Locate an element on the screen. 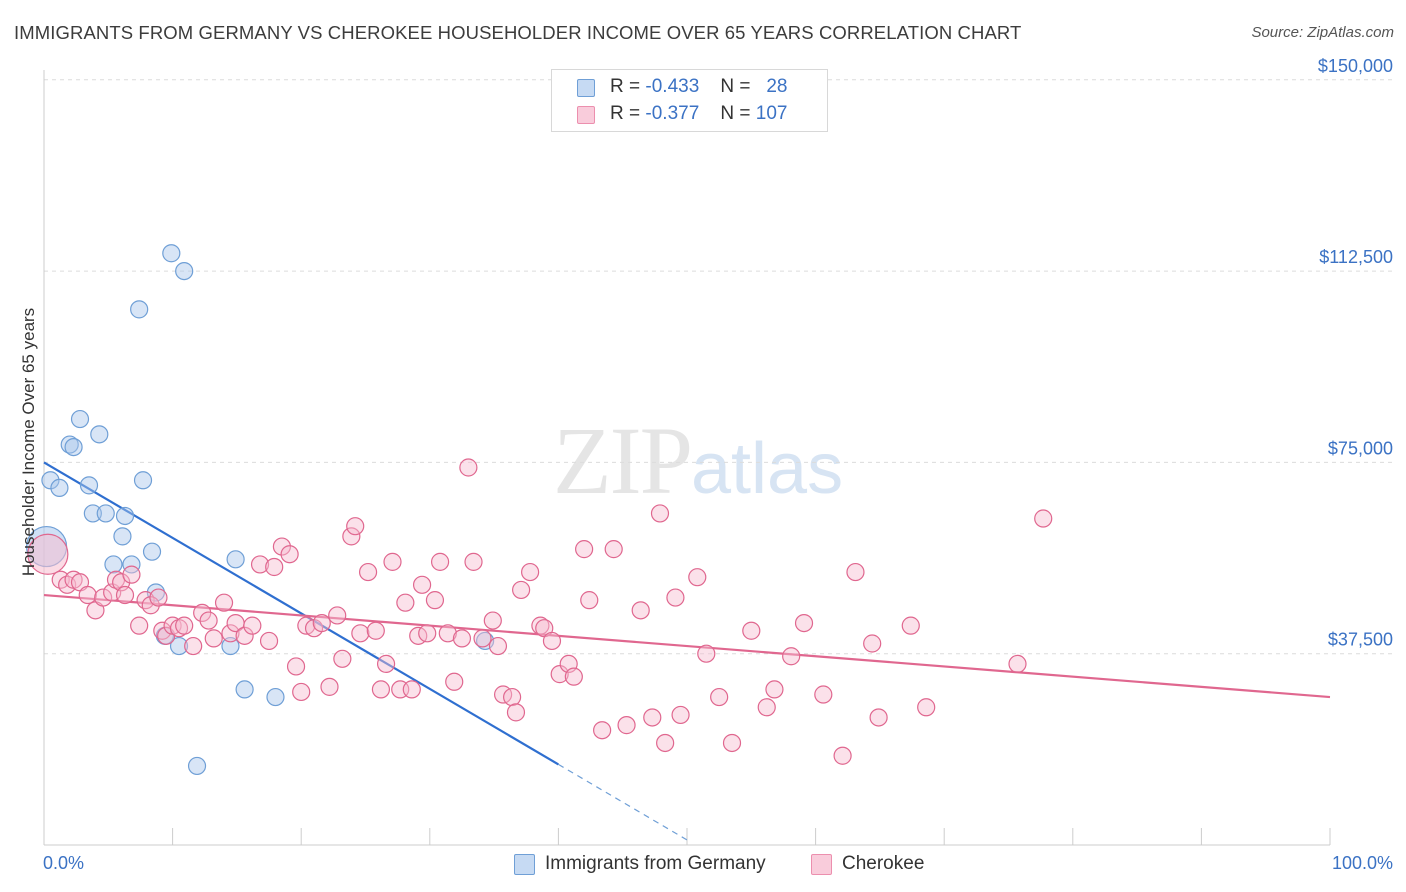  x-tick-label-max: 100.0% is located at coordinates (1362, 863).